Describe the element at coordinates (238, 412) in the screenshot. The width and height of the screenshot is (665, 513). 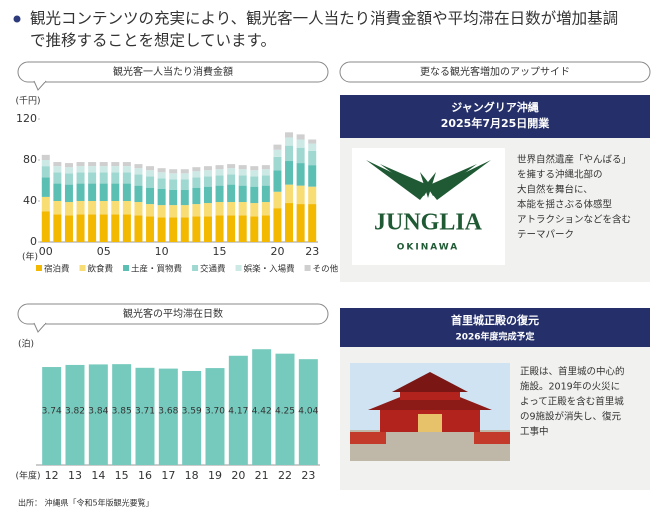
I see `value-label: 4.17` at that location.